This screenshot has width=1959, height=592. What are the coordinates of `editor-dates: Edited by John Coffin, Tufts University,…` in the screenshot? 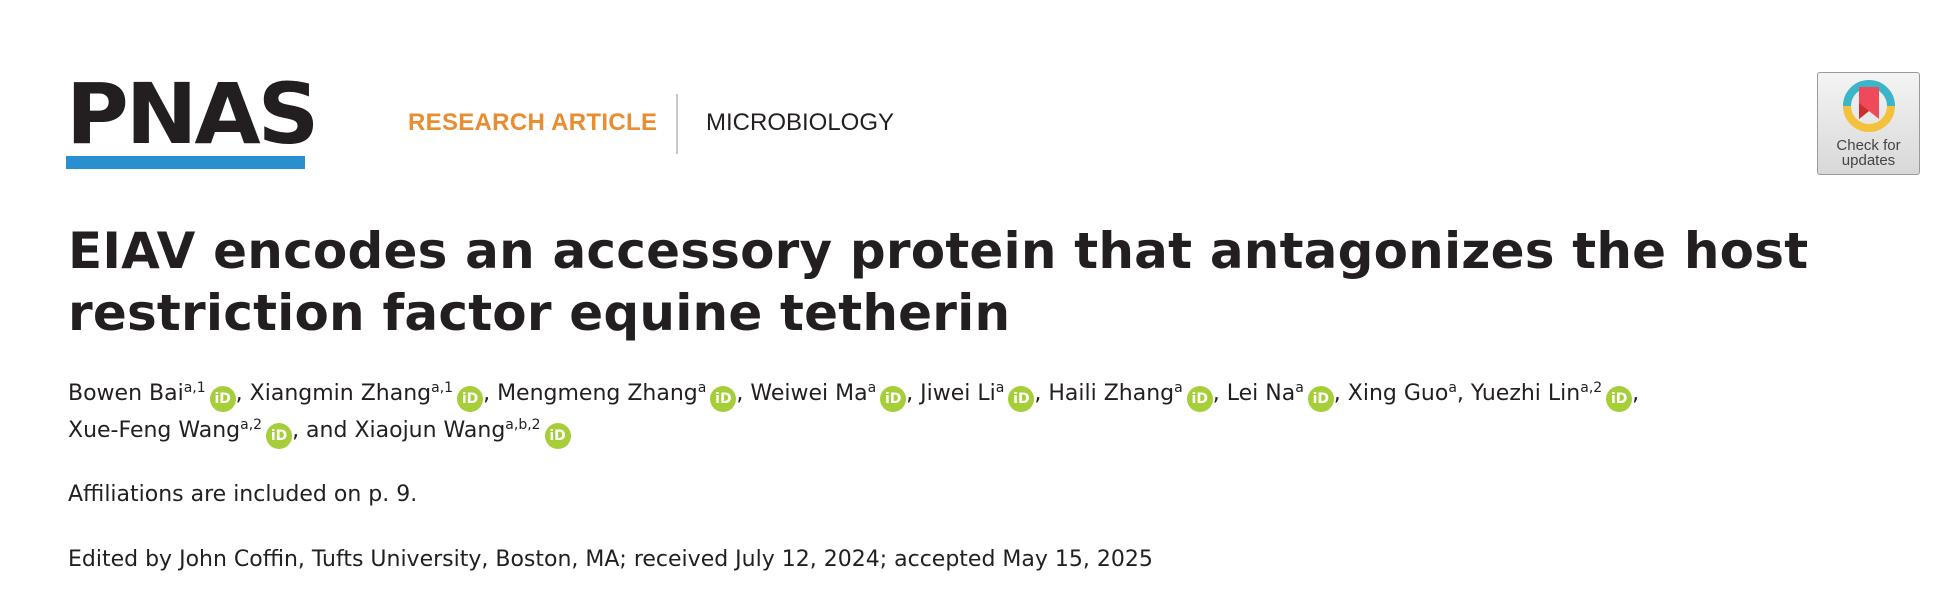 It's located at (610, 559).